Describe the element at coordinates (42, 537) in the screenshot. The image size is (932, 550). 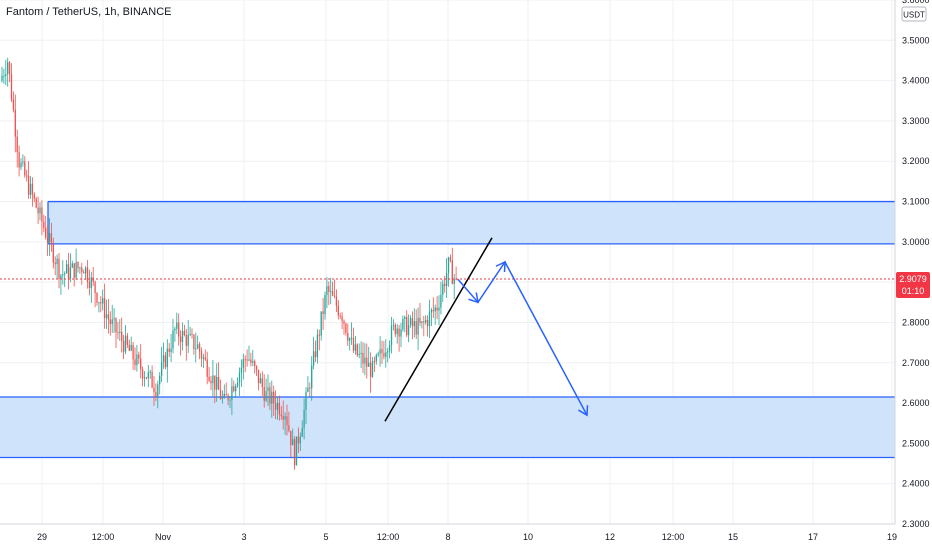
I see `time-tick: 29` at that location.